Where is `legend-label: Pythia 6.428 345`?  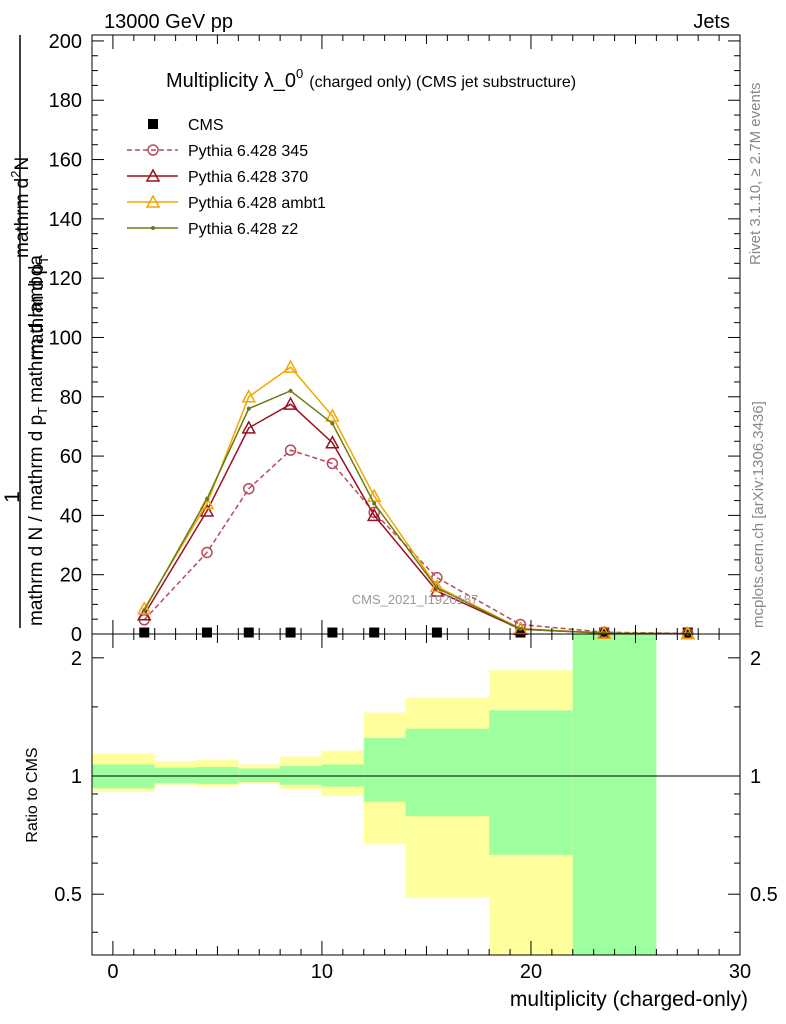 legend-label: Pythia 6.428 345 is located at coordinates (248, 151).